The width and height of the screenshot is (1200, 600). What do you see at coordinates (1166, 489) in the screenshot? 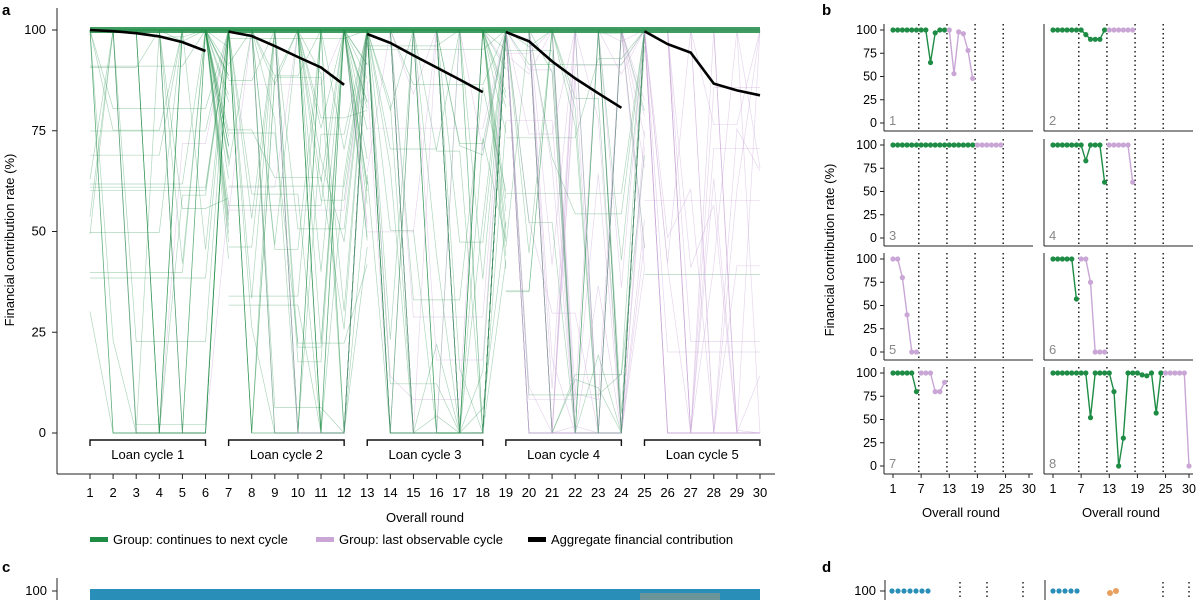
I see `panel-b-x-tick-label: 25` at bounding box center [1166, 489].